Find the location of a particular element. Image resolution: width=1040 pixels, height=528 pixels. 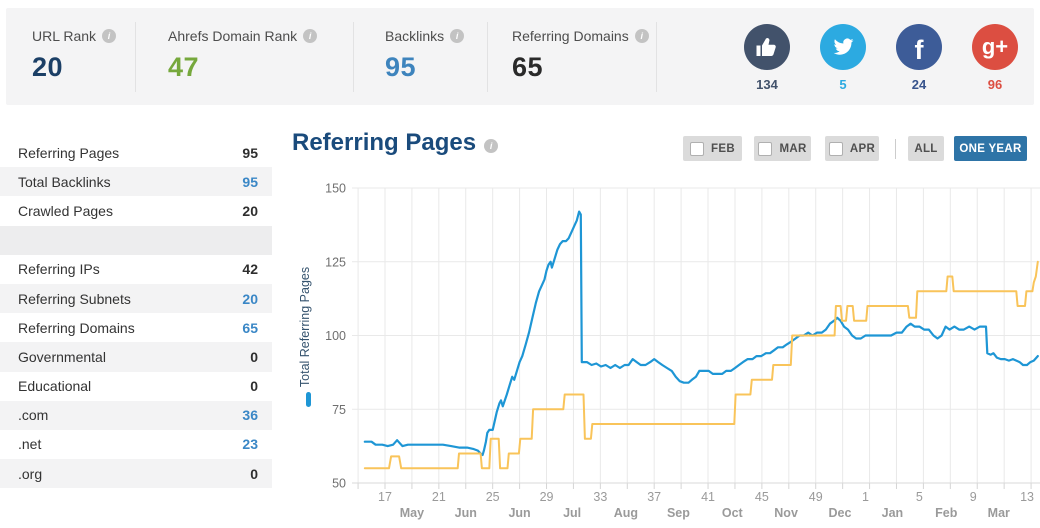

x-axis-tick-label: 5 is located at coordinates (919, 497).